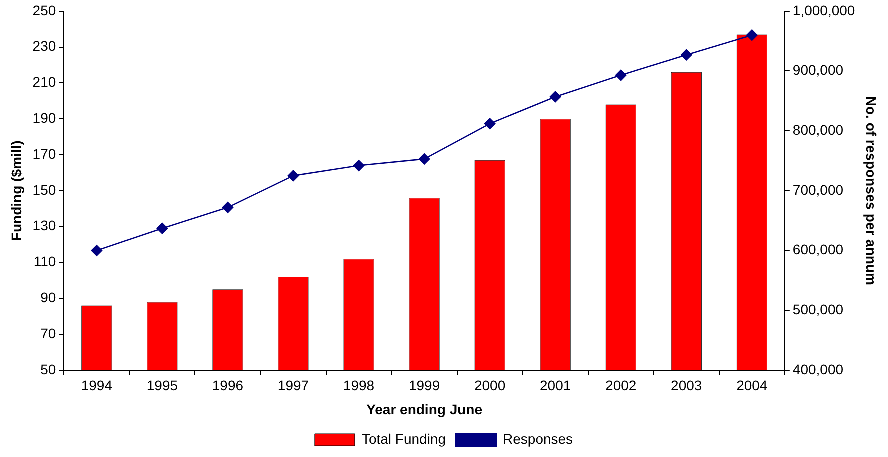  Describe the element at coordinates (556, 386) in the screenshot. I see `x-tick-label: 2001` at that location.